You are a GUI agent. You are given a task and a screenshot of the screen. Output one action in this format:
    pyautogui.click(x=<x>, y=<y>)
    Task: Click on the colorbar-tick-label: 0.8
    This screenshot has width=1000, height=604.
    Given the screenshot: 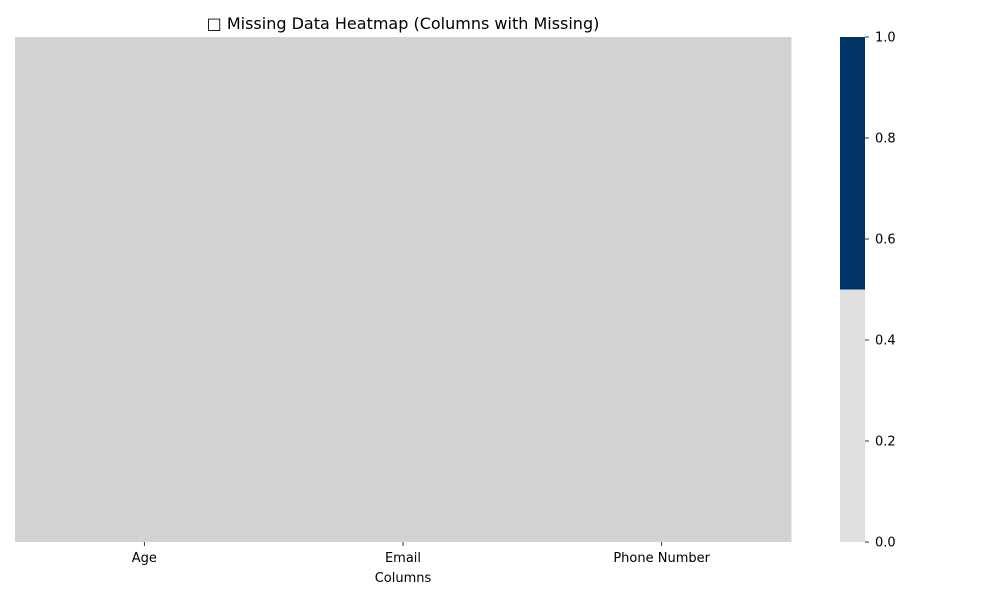 What is the action you would take?
    pyautogui.click(x=885, y=139)
    